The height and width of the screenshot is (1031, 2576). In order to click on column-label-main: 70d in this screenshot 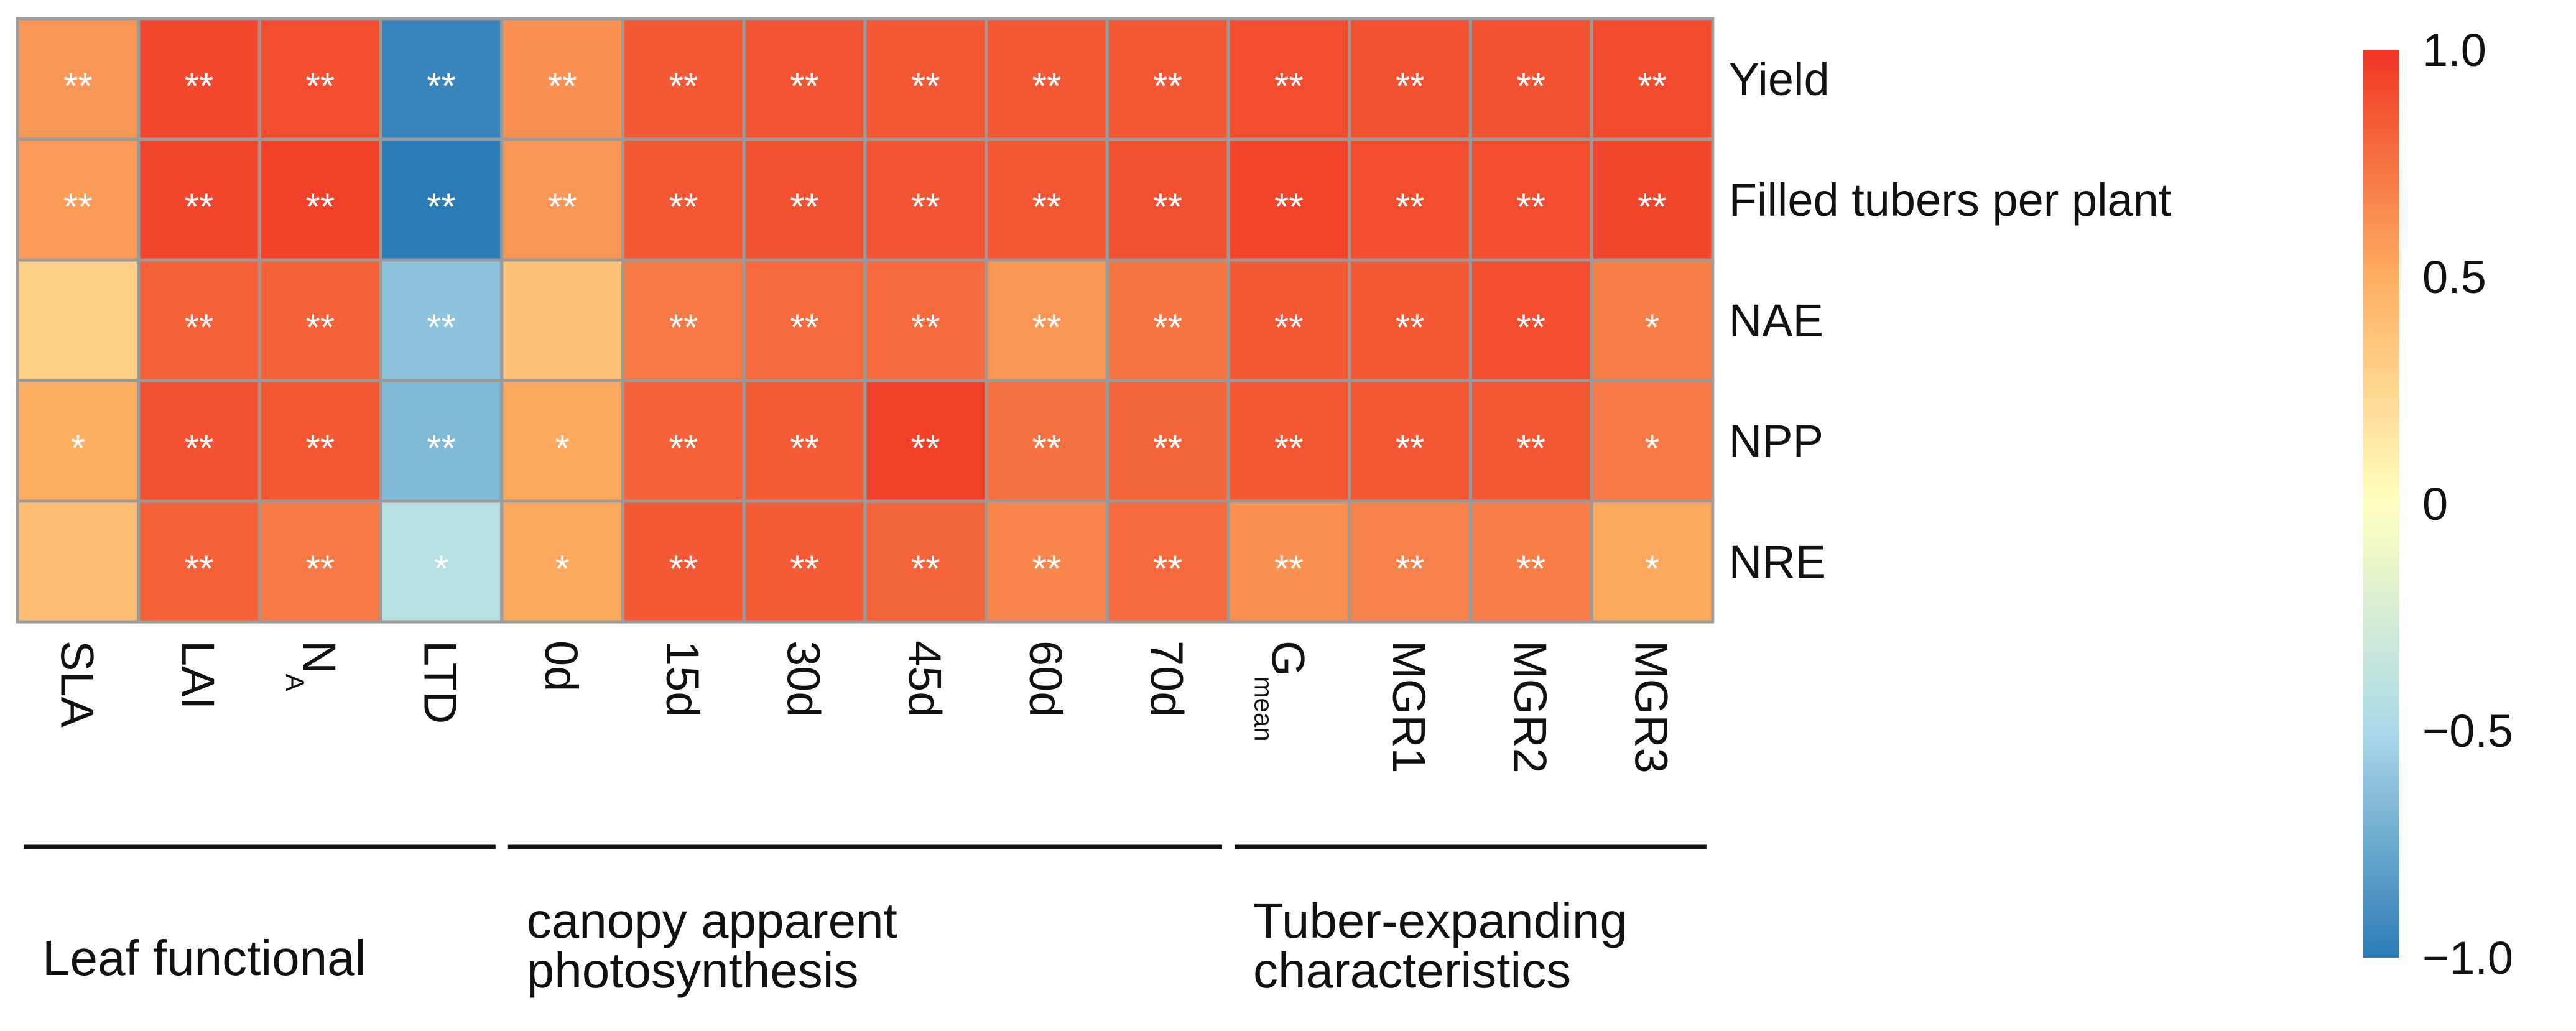, I will do `click(1167, 678)`.